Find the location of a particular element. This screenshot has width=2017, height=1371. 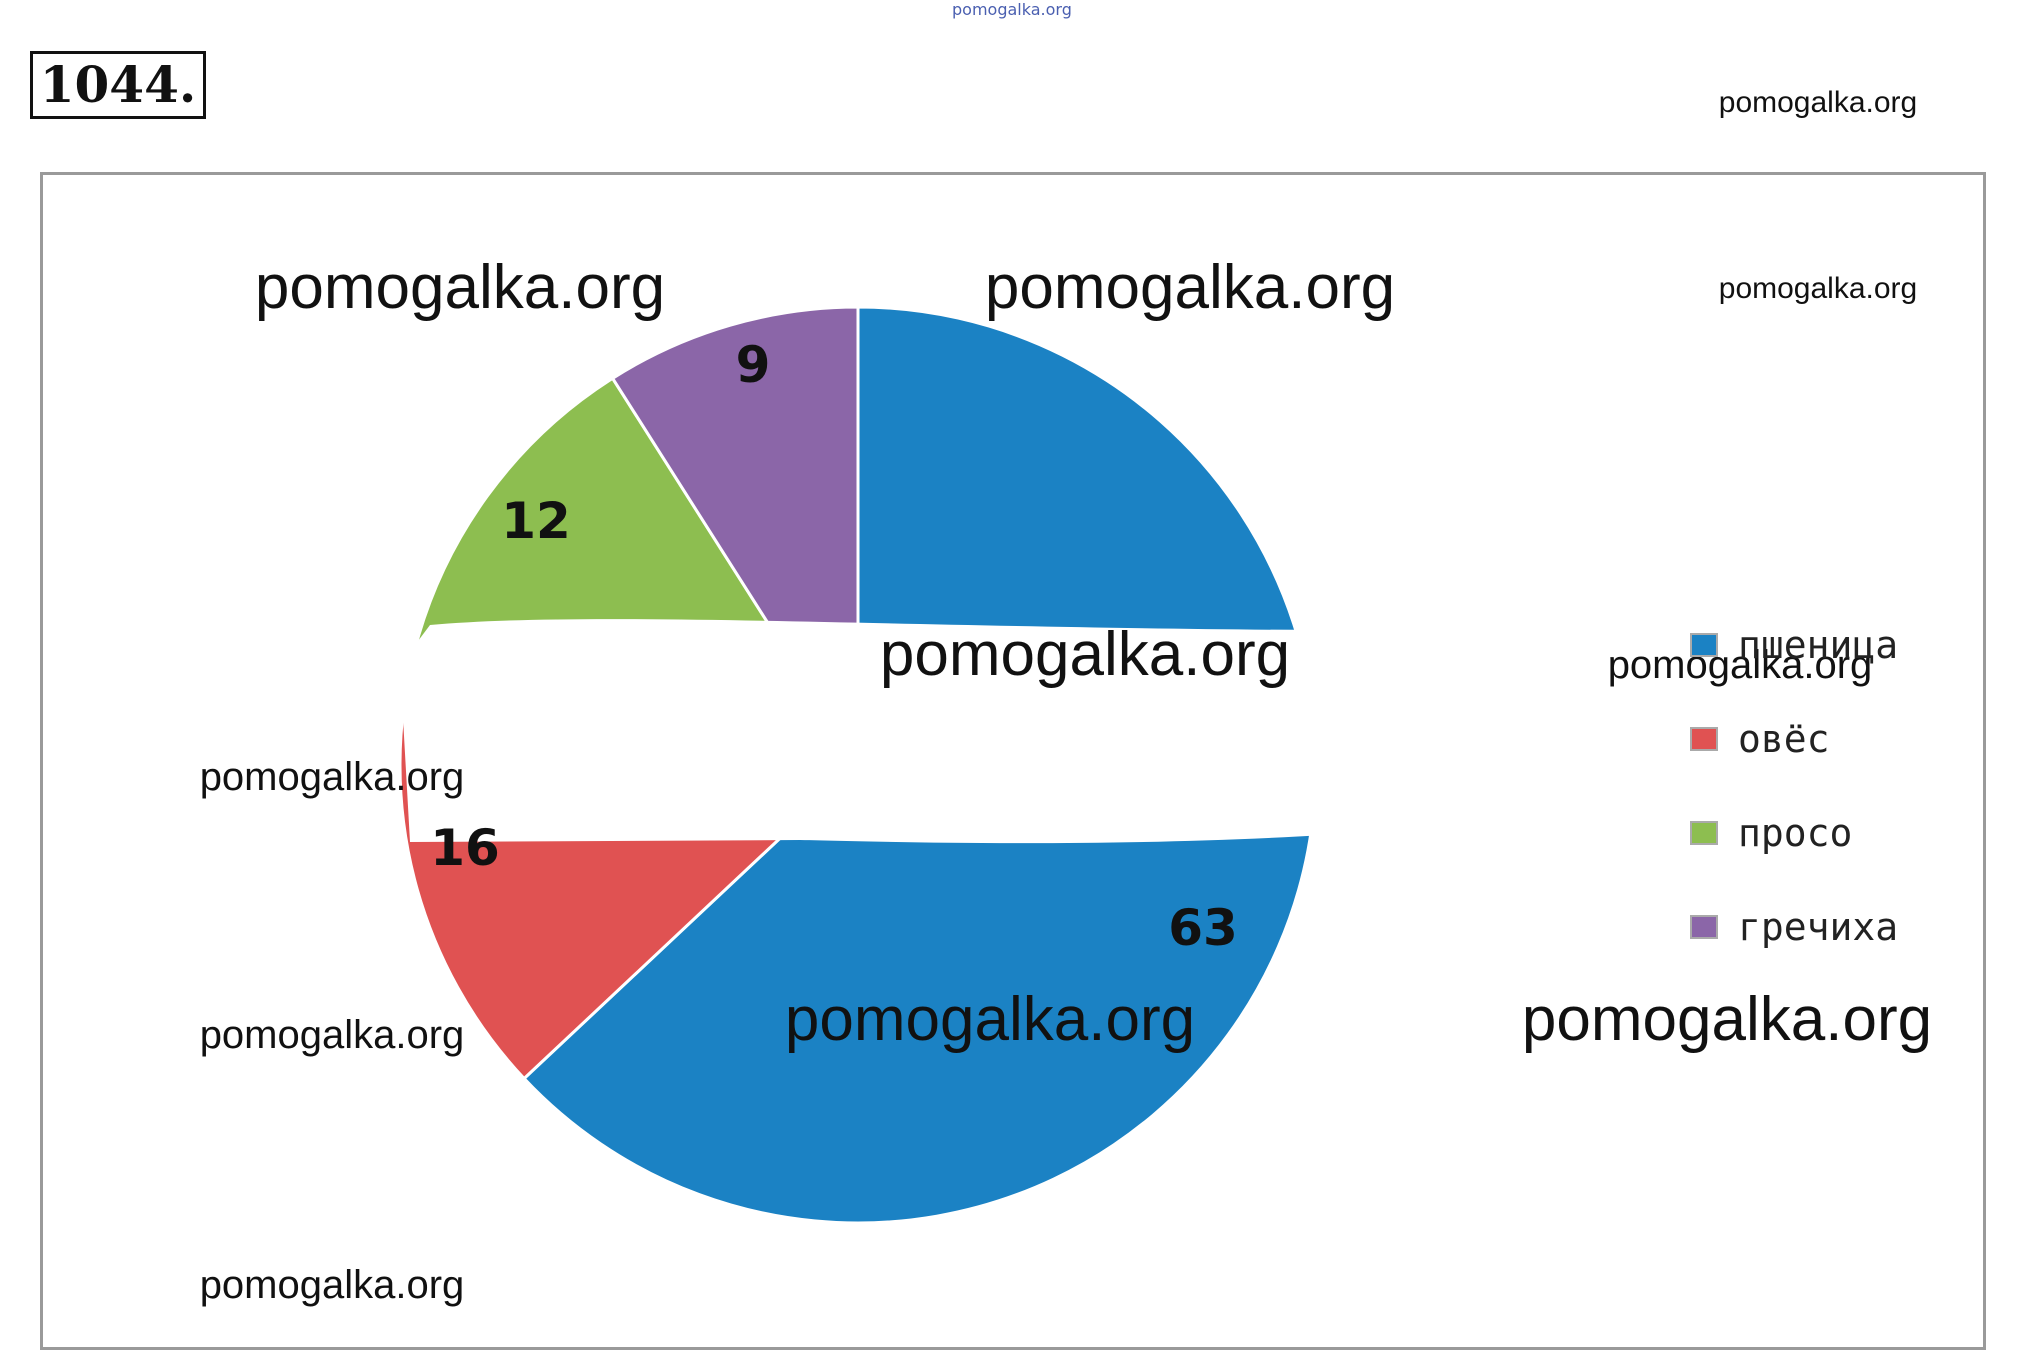

legend-item-oats: овёс is located at coordinates (1794, 739).